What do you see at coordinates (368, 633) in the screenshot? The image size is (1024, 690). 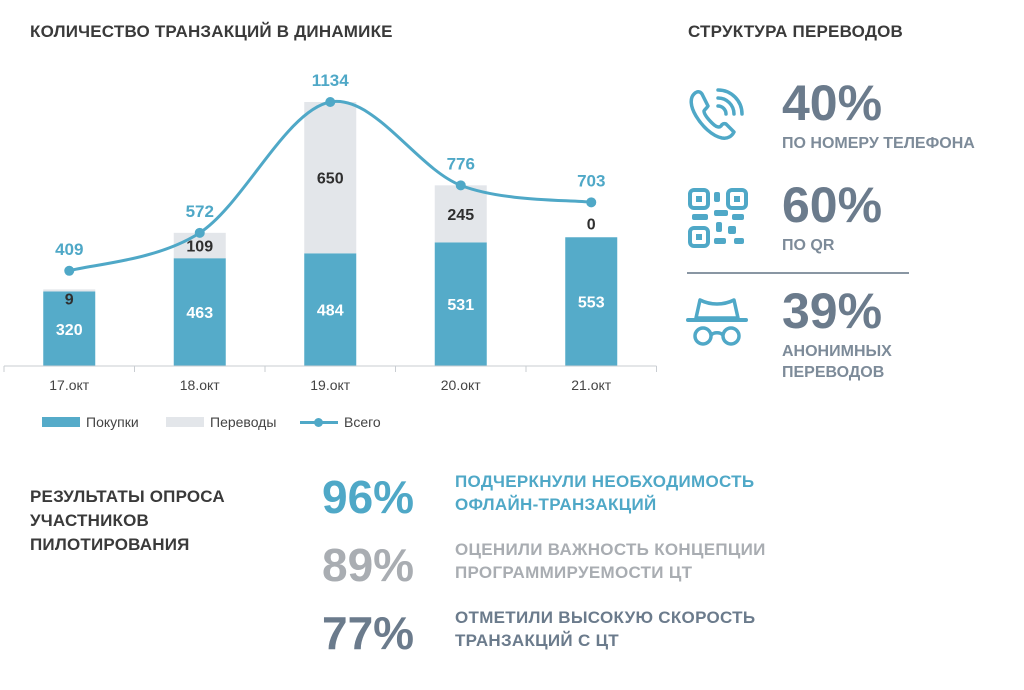 I see `survey-pct-speed: 77%` at bounding box center [368, 633].